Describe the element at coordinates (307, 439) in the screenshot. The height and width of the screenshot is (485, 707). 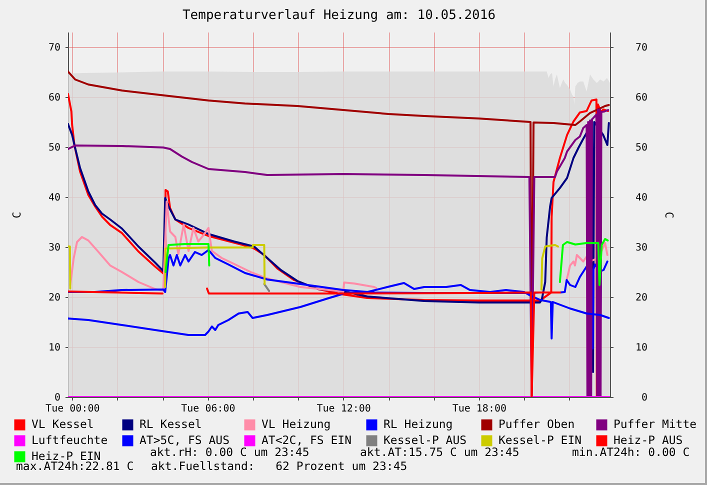
I see `legend-label: AT<2C, FS EIN` at that location.